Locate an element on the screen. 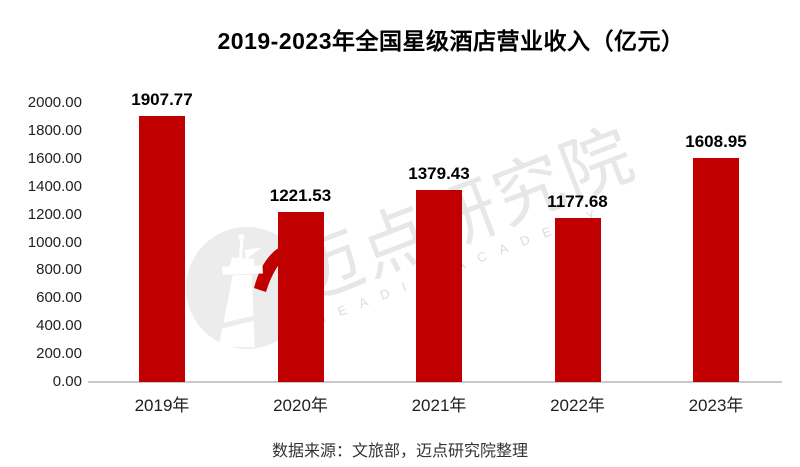  y-axis-tick-label: 2000.00 is located at coordinates (54, 102).